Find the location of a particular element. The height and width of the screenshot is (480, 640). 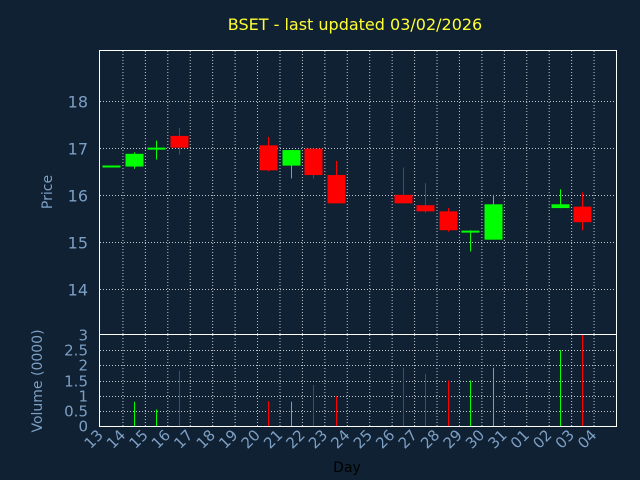

price-tick-label: 18 is located at coordinates (78, 102).